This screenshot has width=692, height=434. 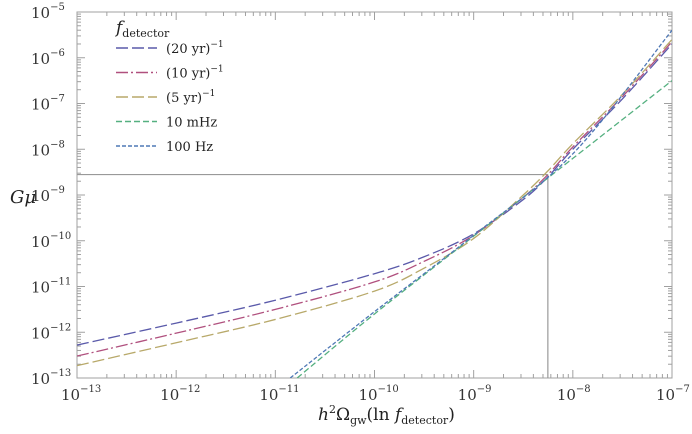 What do you see at coordinates (190, 97) in the screenshot?
I see `legend-label: (5 yr)−1` at bounding box center [190, 97].